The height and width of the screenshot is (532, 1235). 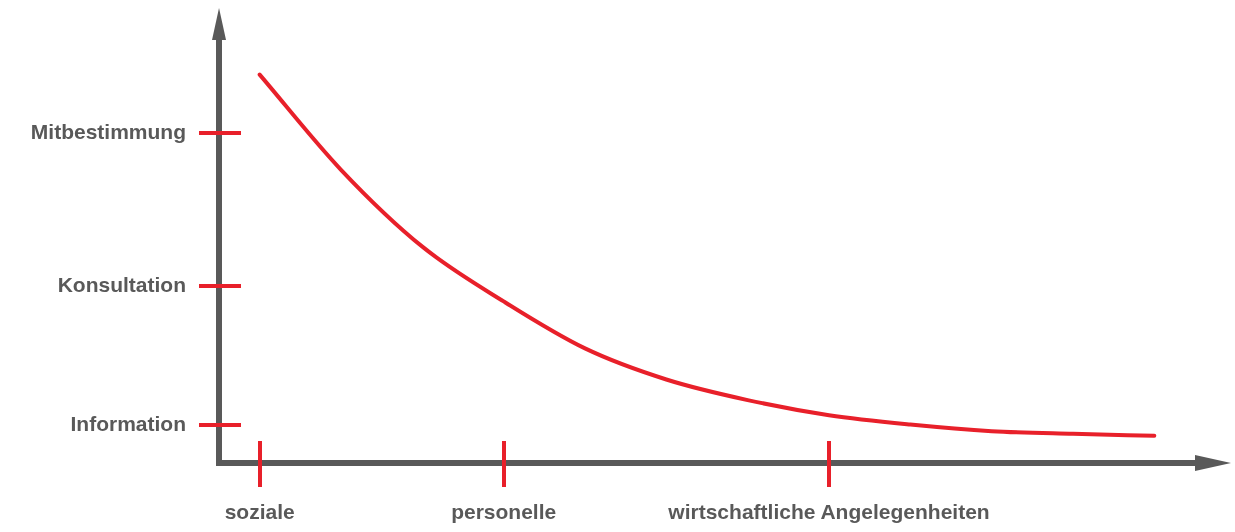 I want to click on x-tick-label: soziale, so click(x=259, y=512).